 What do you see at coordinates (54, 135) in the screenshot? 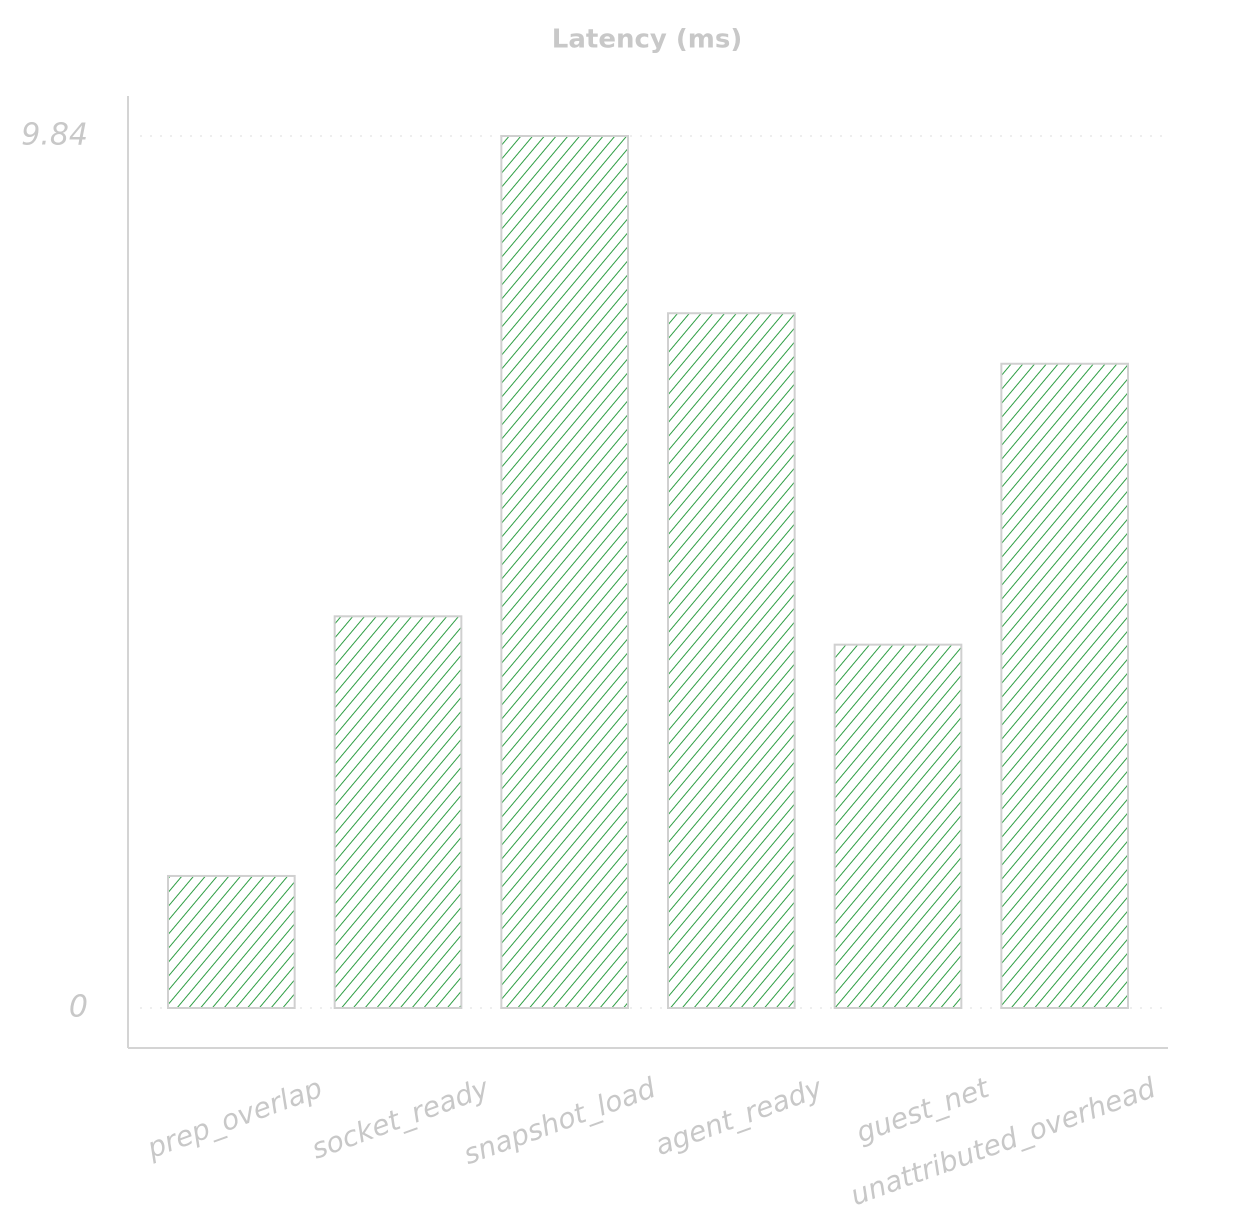
I see `y-tick-label: 9.84` at bounding box center [54, 135].